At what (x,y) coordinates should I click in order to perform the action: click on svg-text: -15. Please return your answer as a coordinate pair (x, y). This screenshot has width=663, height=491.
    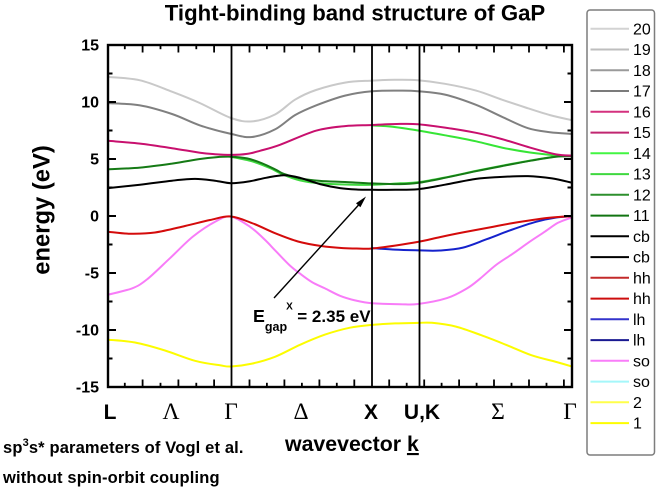
    Looking at the image, I should click on (87, 388).